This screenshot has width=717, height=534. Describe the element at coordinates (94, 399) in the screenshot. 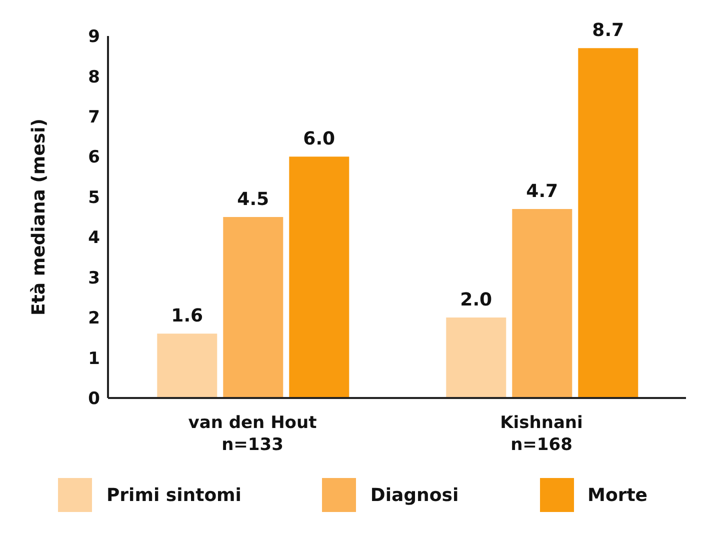

I see `y-tick-label: 0` at that location.